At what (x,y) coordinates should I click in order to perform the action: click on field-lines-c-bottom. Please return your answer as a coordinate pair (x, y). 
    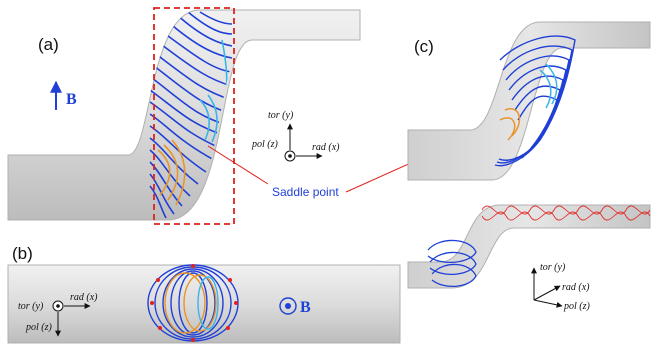
    Looking at the image, I should click on (452, 263).